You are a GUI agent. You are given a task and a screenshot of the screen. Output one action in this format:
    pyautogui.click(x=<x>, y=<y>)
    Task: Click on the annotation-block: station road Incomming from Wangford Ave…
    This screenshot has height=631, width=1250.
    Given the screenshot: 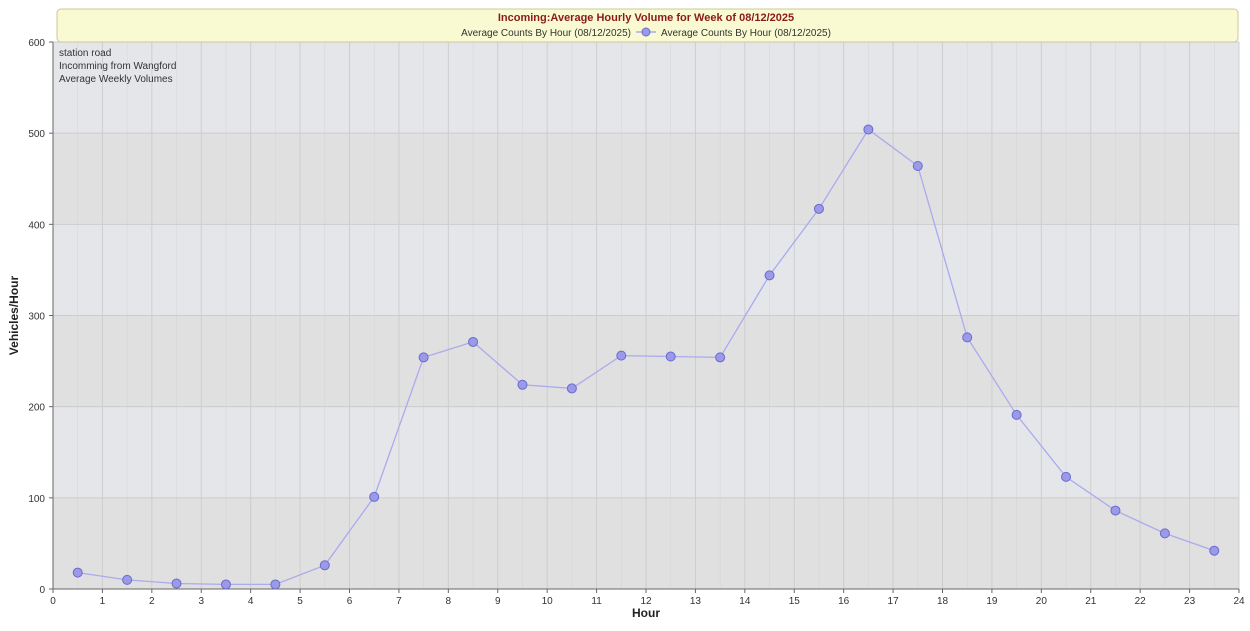 What is the action you would take?
    pyautogui.click(x=117, y=66)
    